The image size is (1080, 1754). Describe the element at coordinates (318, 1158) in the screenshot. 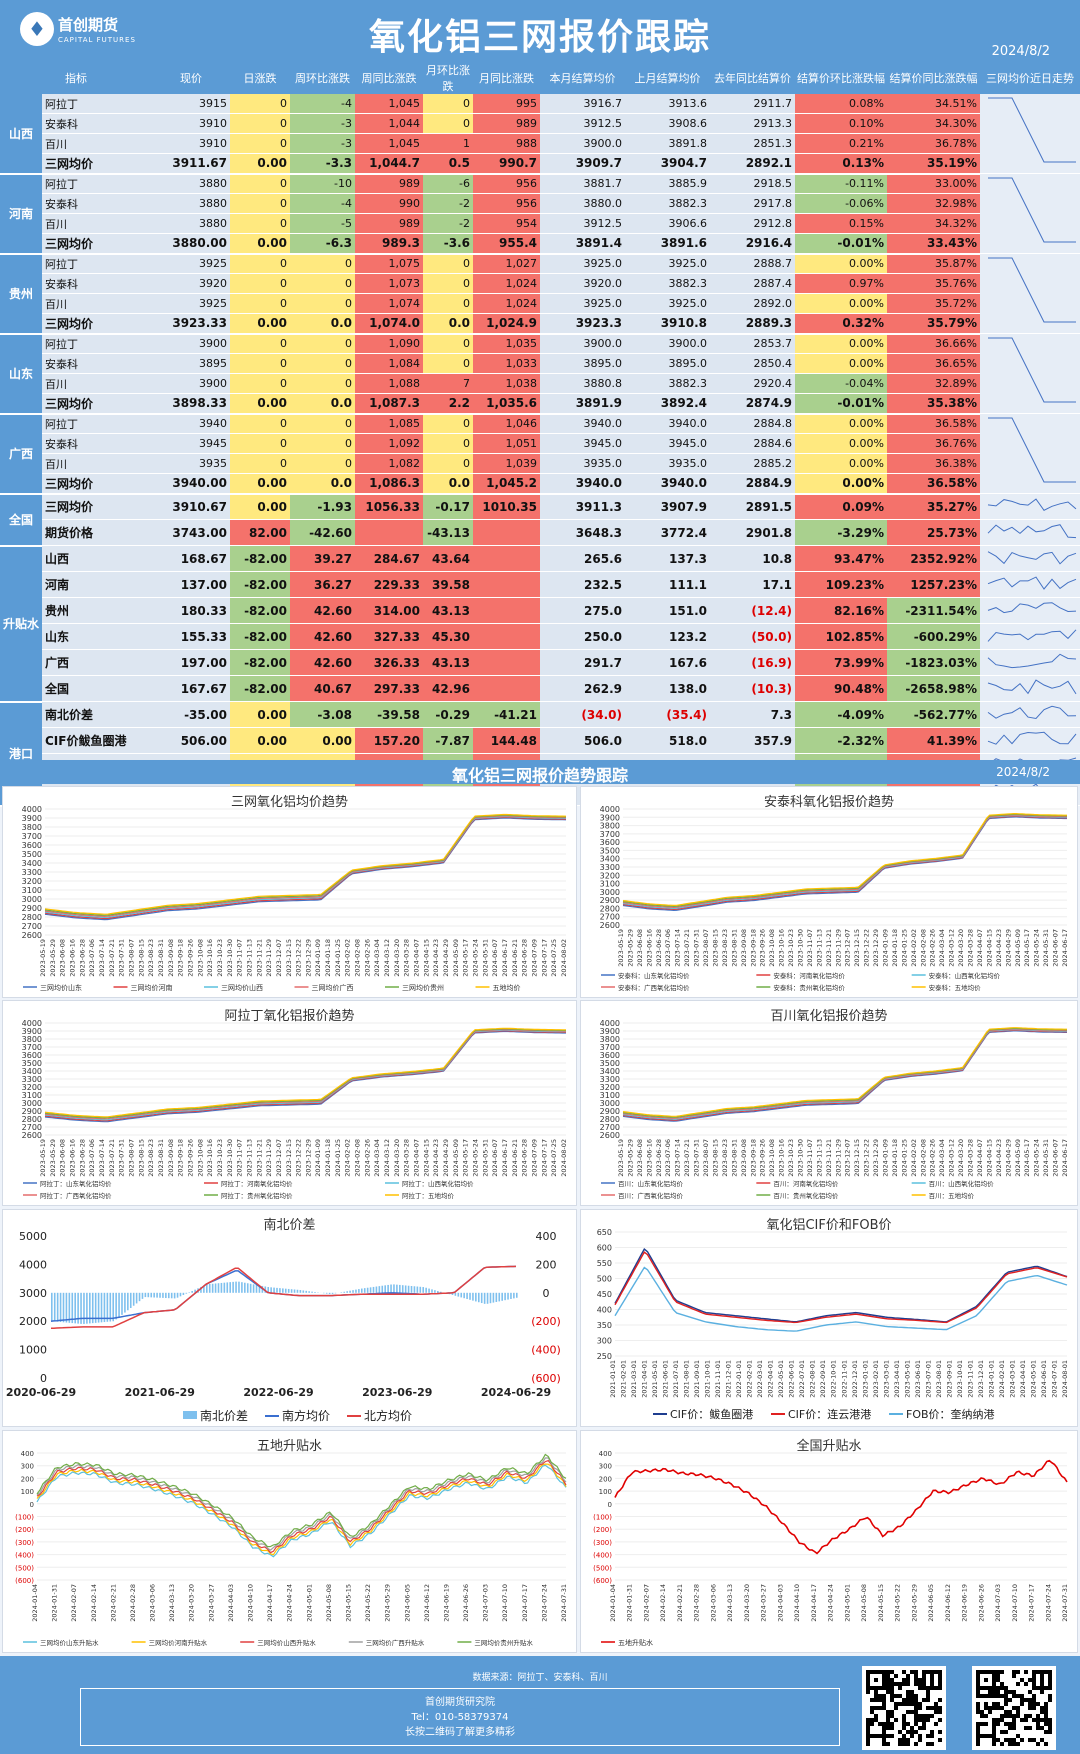

I see `x-tick-label: 2024-01-09` at that location.